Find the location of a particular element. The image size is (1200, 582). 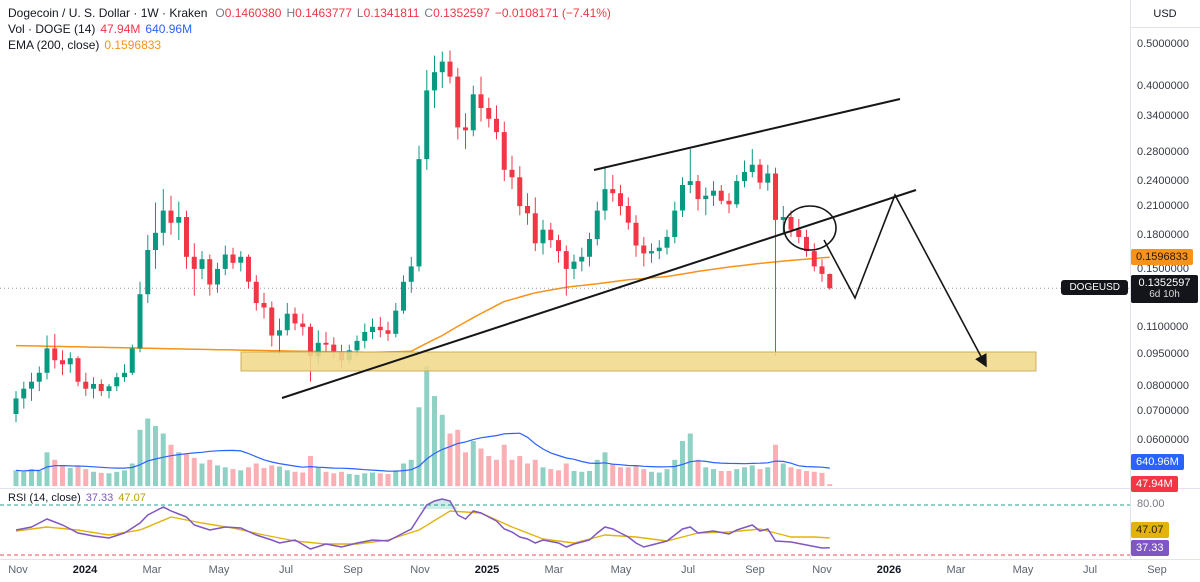

time-axis-label: 2026 is located at coordinates (889, 570).